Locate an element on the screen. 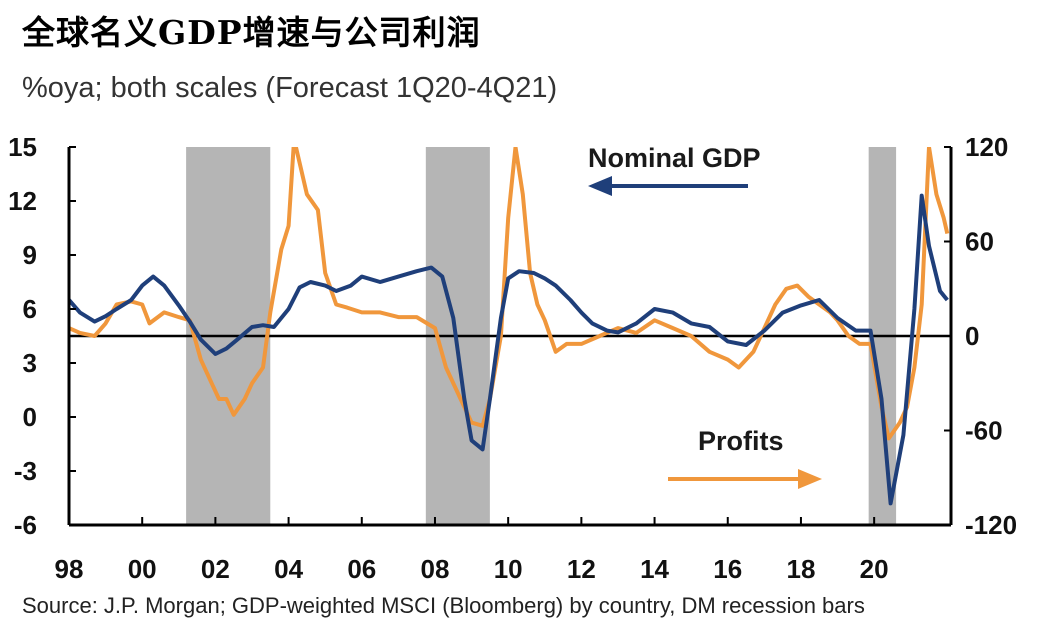 The height and width of the screenshot is (634, 1045). left-tick-label: -3 is located at coordinates (25, 471).